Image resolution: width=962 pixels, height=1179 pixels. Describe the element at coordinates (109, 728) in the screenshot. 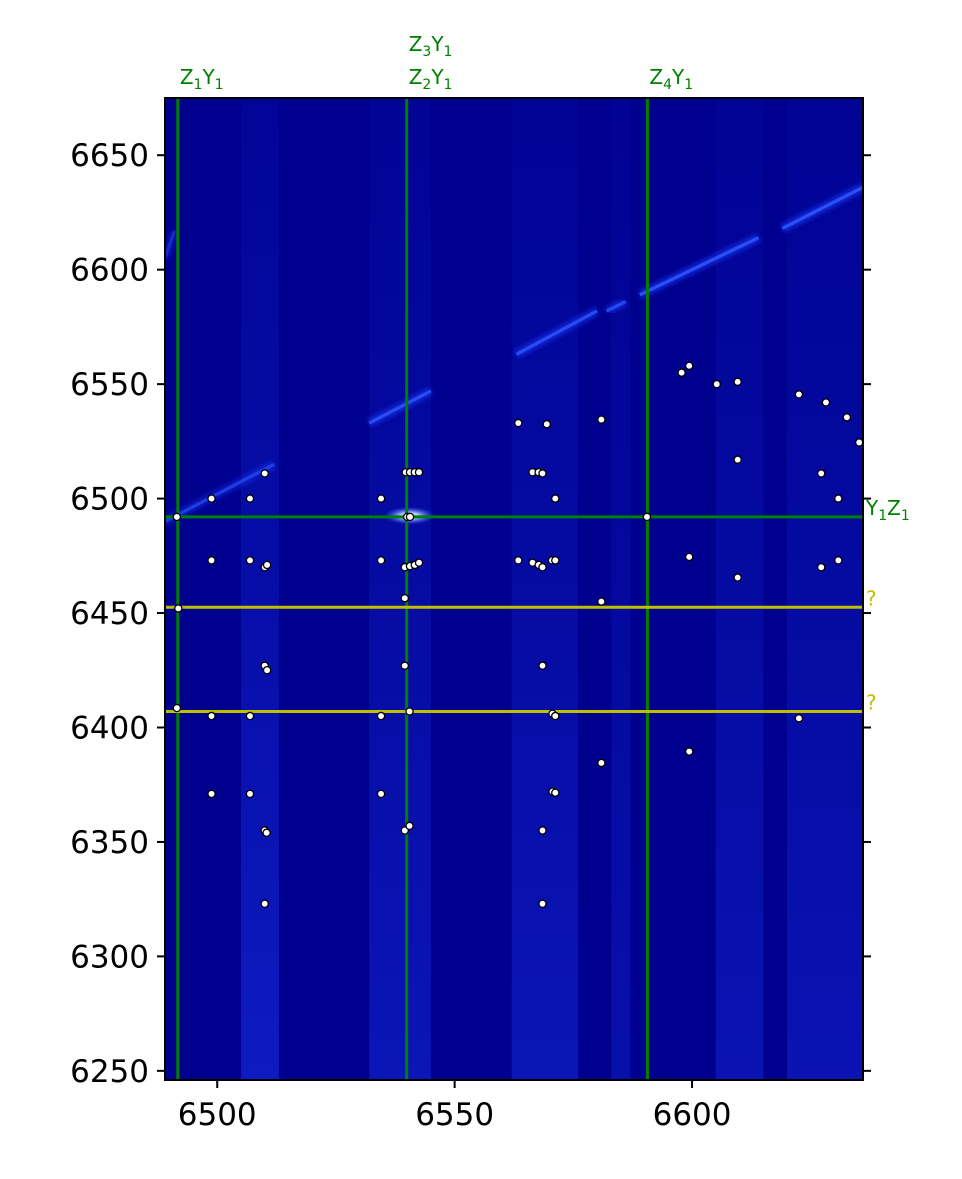

I see `y-tick-label: 6400` at that location.